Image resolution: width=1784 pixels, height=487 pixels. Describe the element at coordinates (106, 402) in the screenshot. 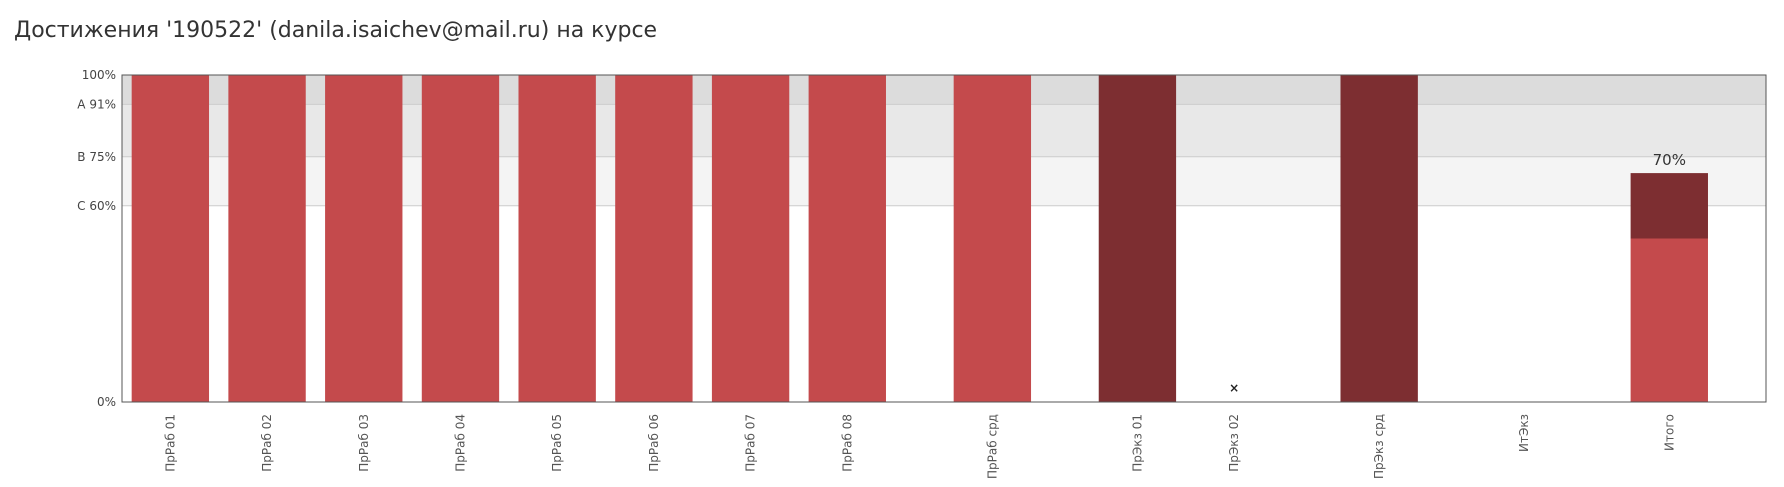

I see `y-tick-label: 0%` at that location.